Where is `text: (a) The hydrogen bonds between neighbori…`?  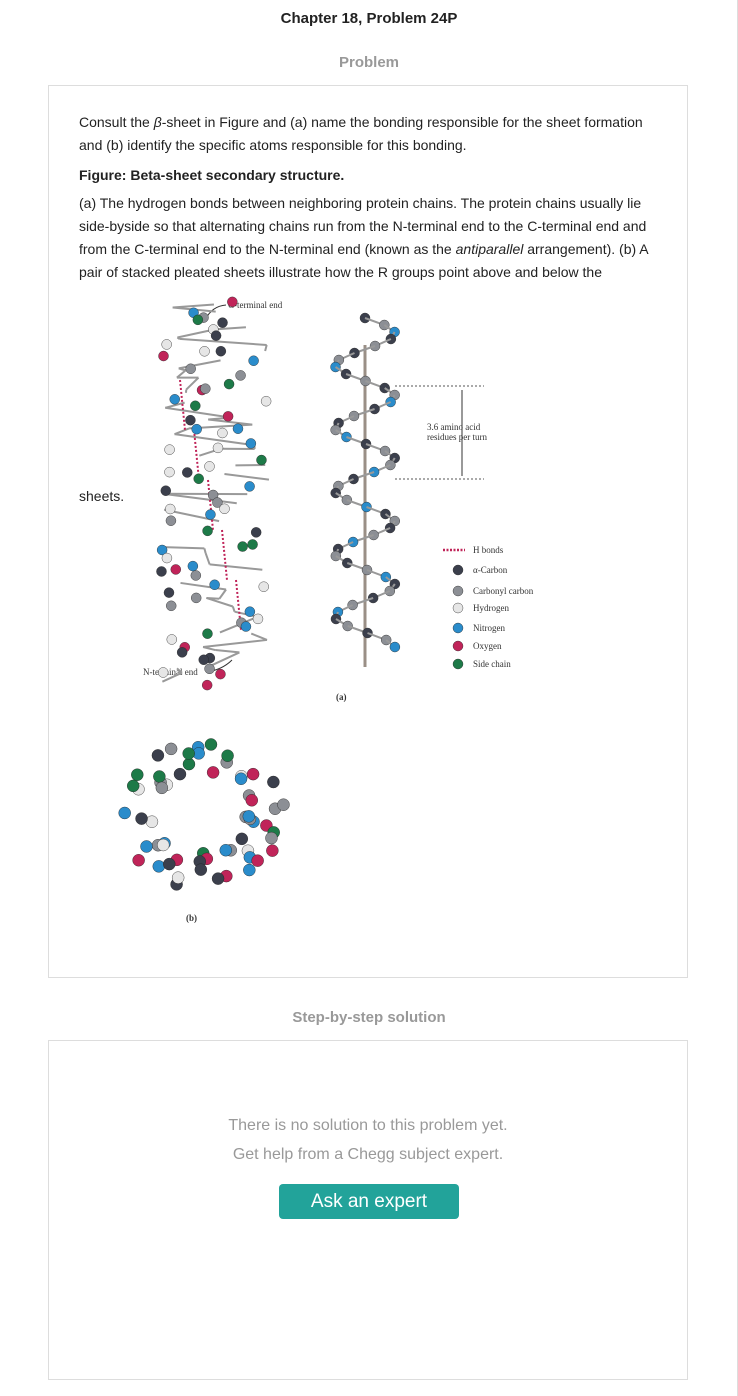 text: (a) The hydrogen bonds between neighbori… is located at coordinates (363, 226).